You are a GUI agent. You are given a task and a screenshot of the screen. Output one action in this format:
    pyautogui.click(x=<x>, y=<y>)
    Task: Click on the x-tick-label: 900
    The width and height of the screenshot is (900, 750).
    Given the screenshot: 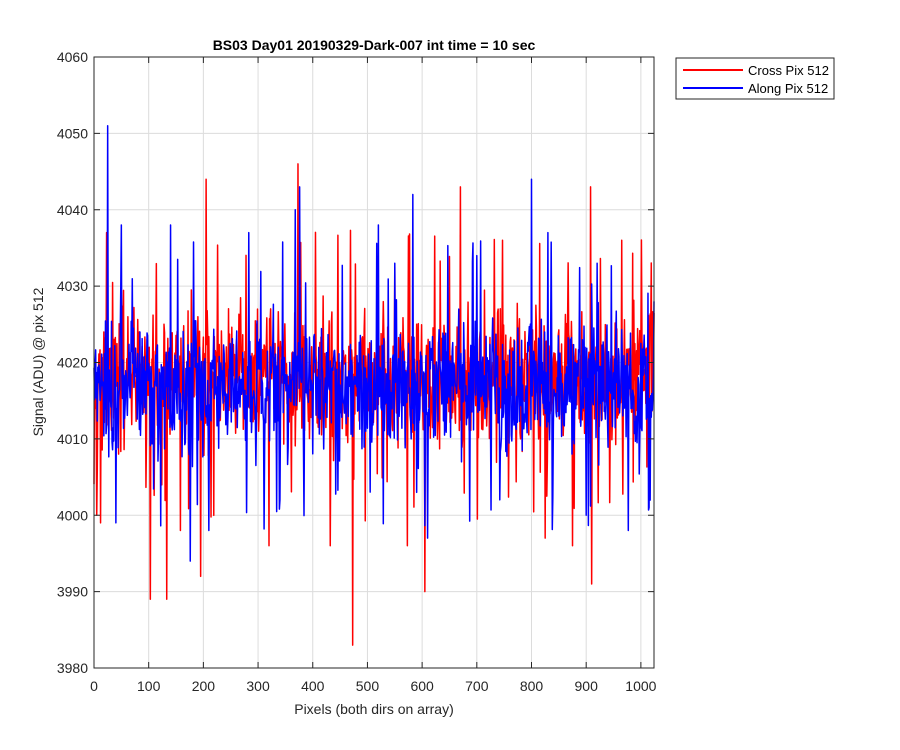 What is the action you would take?
    pyautogui.click(x=587, y=686)
    